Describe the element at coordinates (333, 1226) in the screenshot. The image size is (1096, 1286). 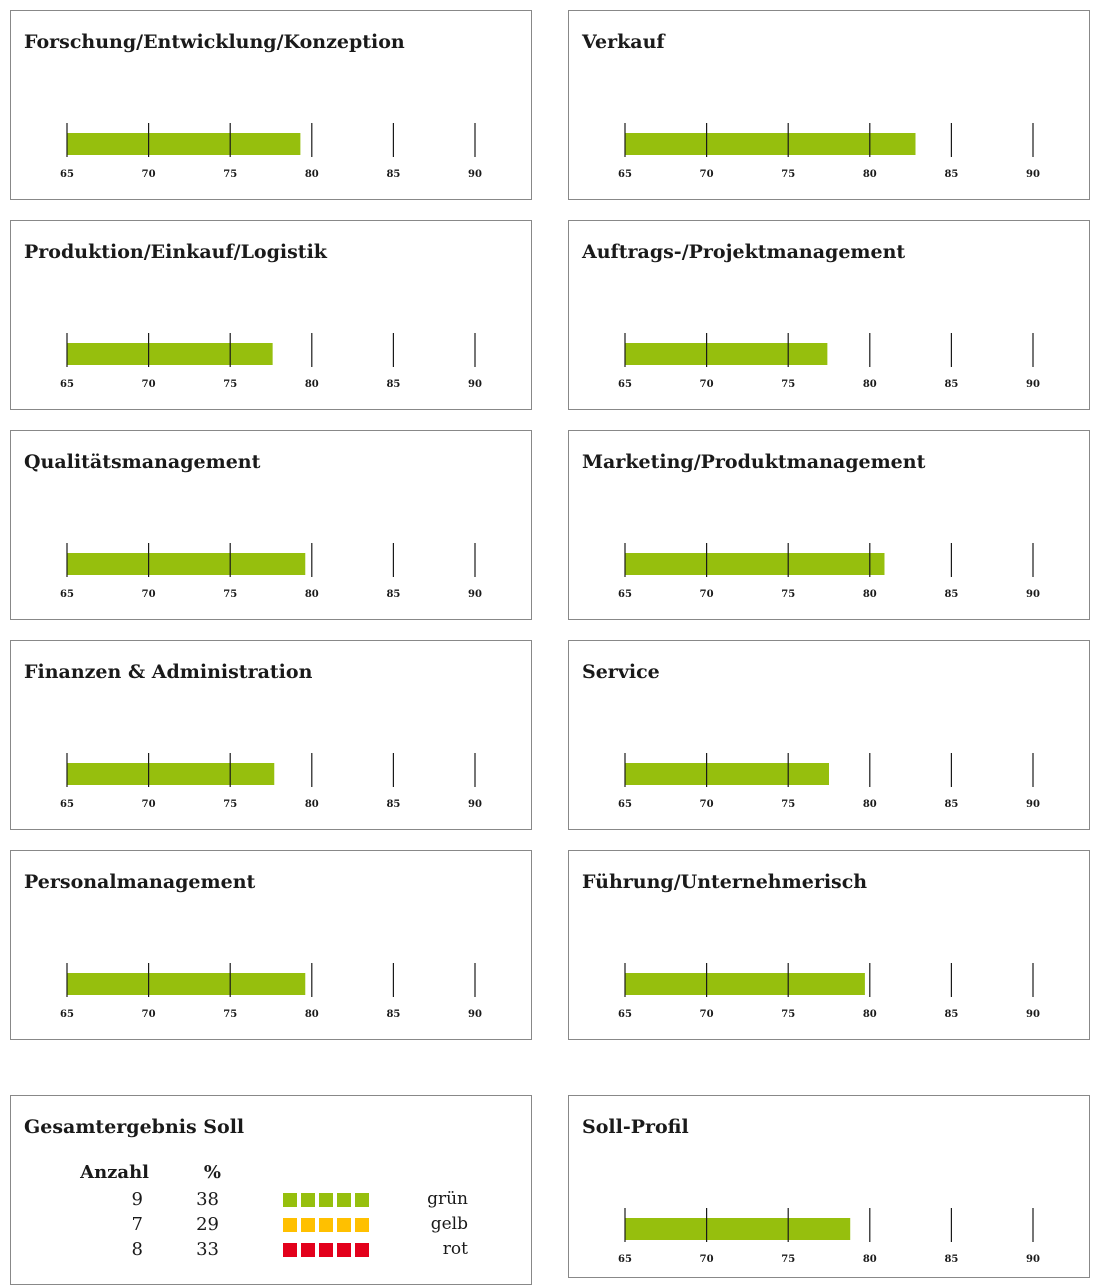
I see `summary-row-yellow-squares` at that location.